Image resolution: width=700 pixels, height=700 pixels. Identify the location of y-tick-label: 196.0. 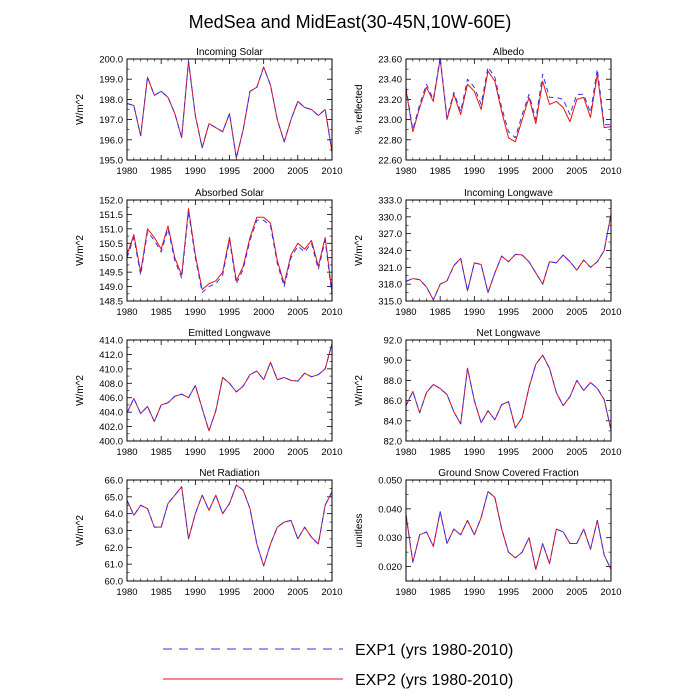
(111, 140).